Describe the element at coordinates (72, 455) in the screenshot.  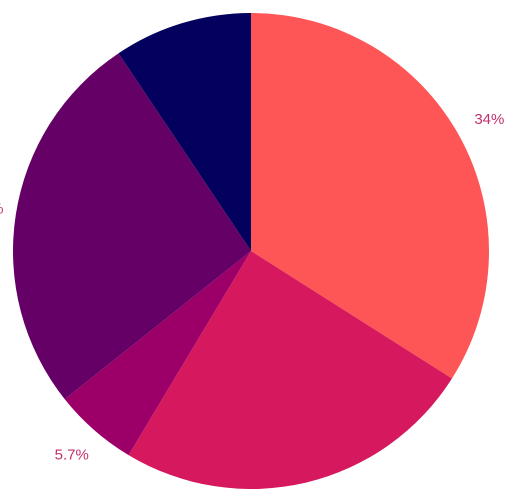
I see `slice-label: 5.7%` at that location.